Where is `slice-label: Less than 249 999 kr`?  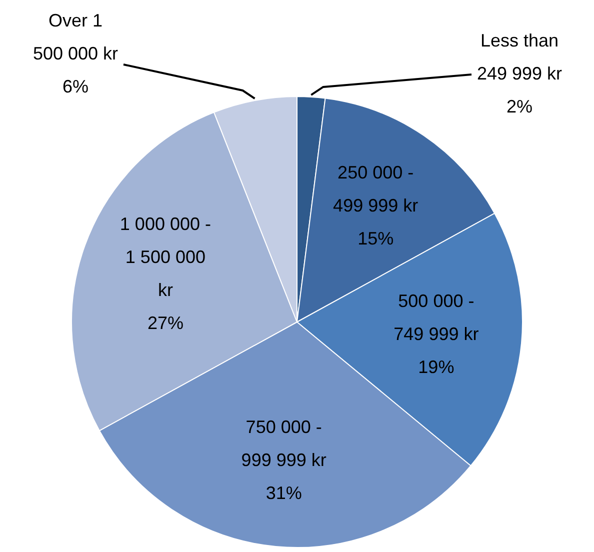
slice-label: Less than 249 999 kr is located at coordinates (519, 57).